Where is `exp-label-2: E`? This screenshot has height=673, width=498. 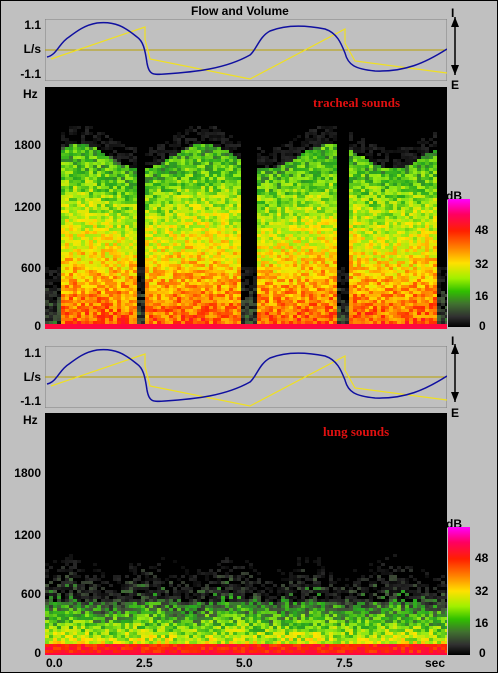
exp-label-2: E is located at coordinates (455, 413).